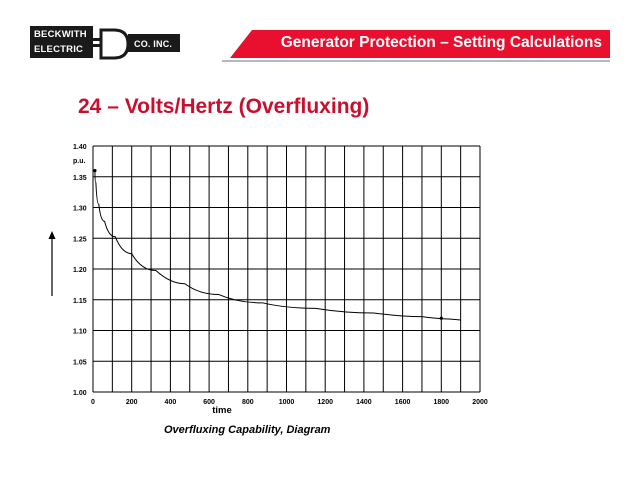 This screenshot has height=493, width=638. I want to click on y-tick-label: 1.30, so click(80, 209).